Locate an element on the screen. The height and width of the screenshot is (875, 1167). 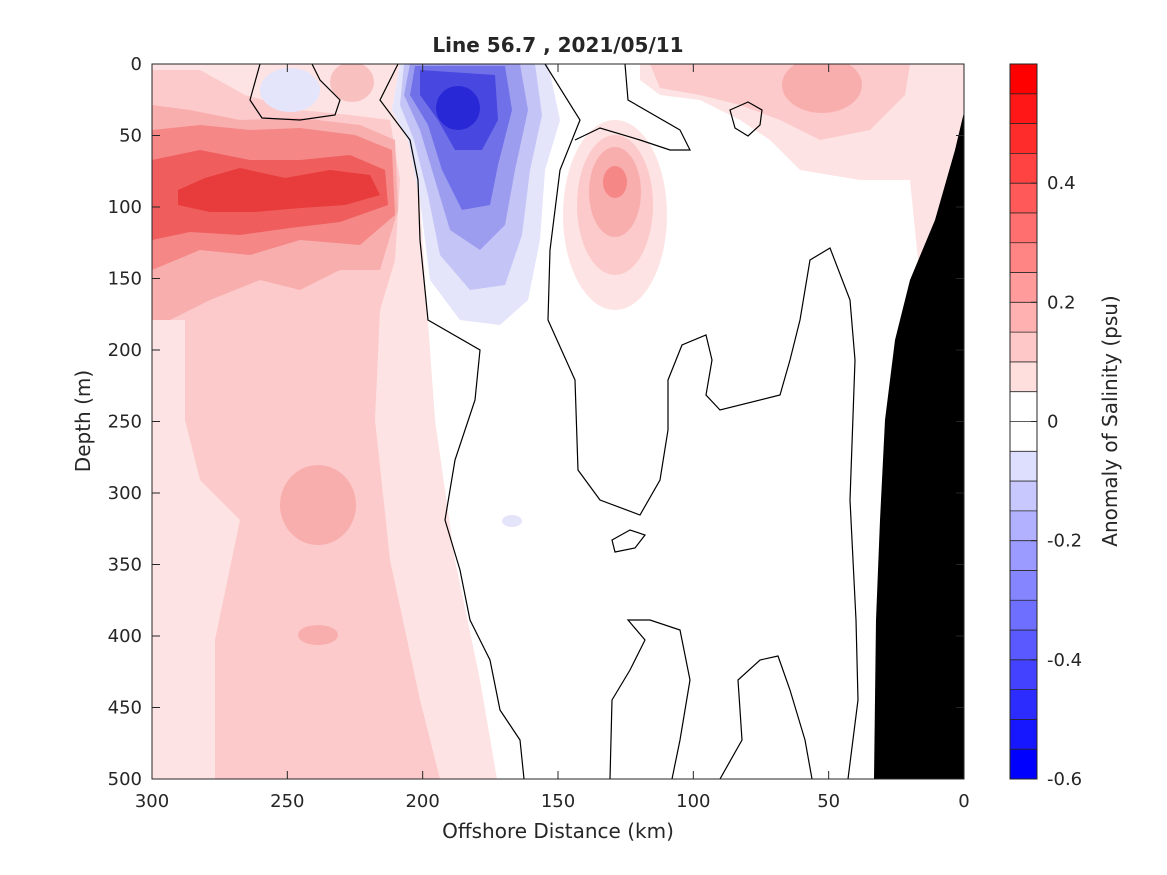
y-tick-label: 300 is located at coordinates (125, 493).